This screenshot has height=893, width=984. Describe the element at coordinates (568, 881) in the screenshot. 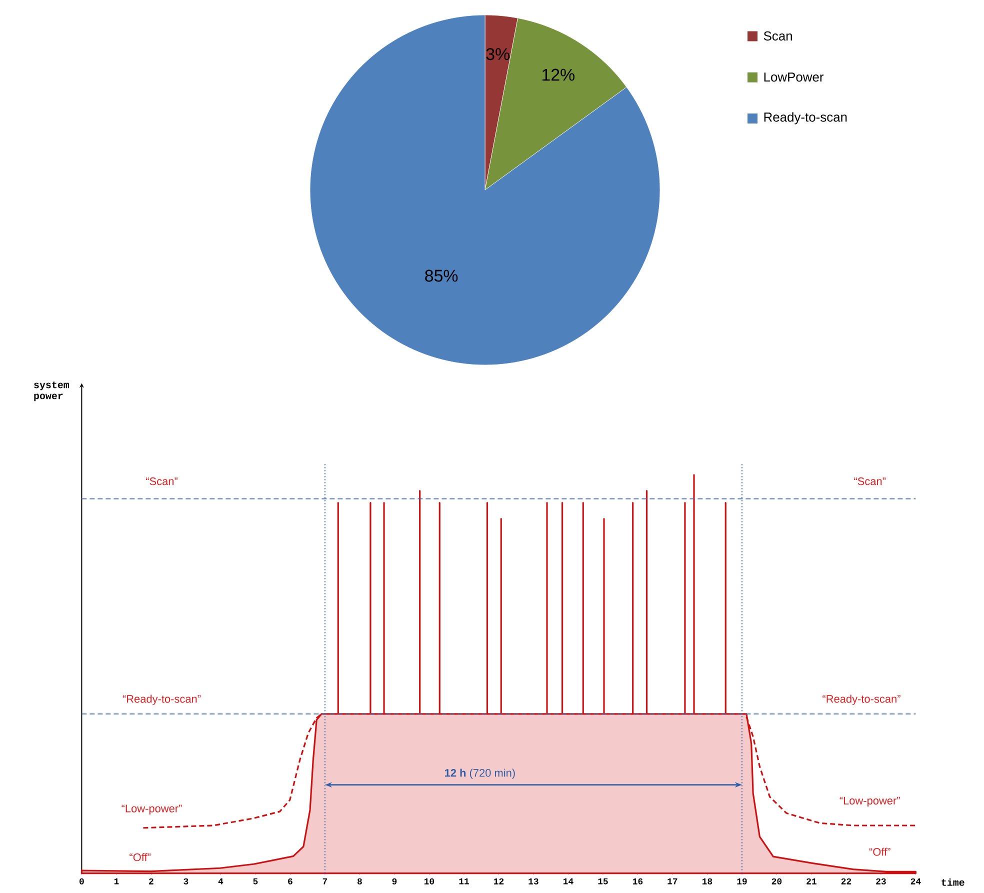

I see `x-tick-label: 14` at that location.